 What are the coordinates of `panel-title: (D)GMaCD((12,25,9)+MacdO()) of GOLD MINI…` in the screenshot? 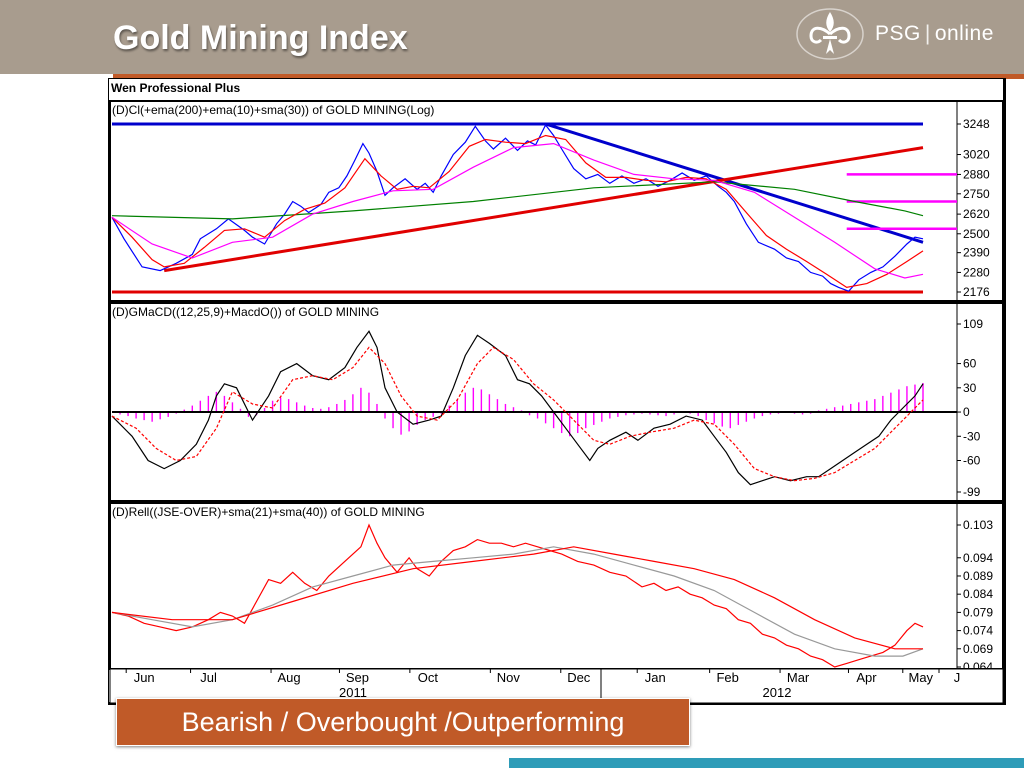 It's located at (245, 312).